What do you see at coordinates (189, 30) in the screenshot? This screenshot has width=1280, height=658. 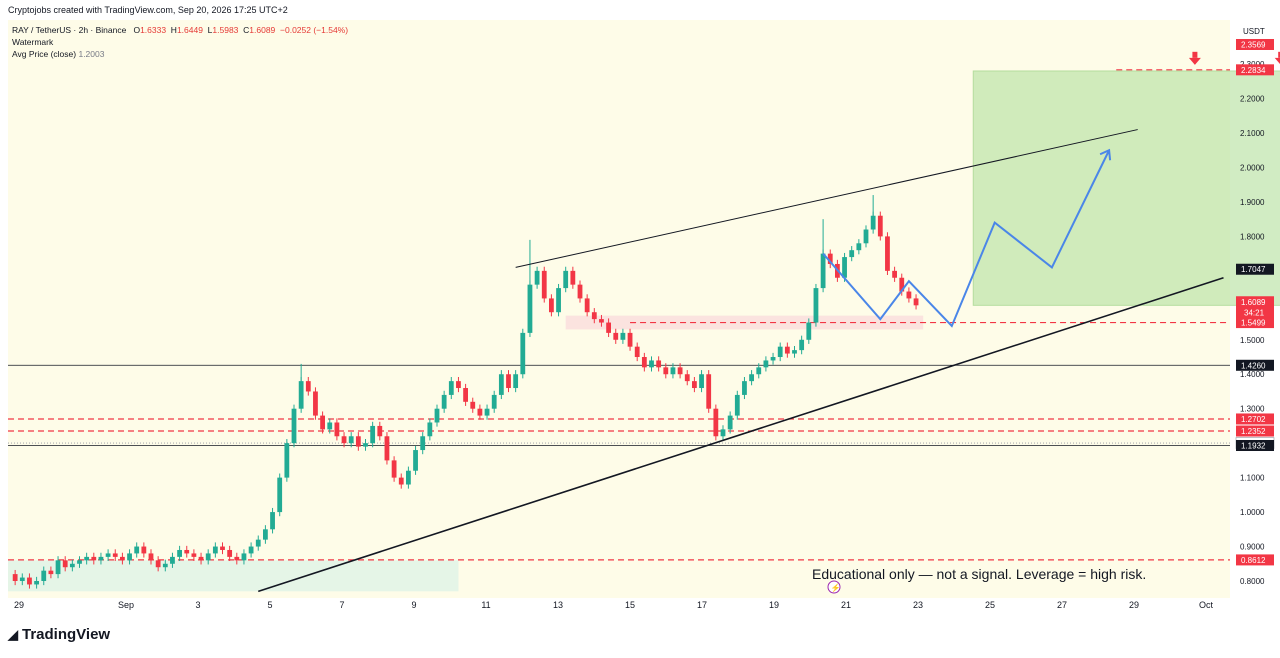 I see `legend-high: 1.6449` at bounding box center [189, 30].